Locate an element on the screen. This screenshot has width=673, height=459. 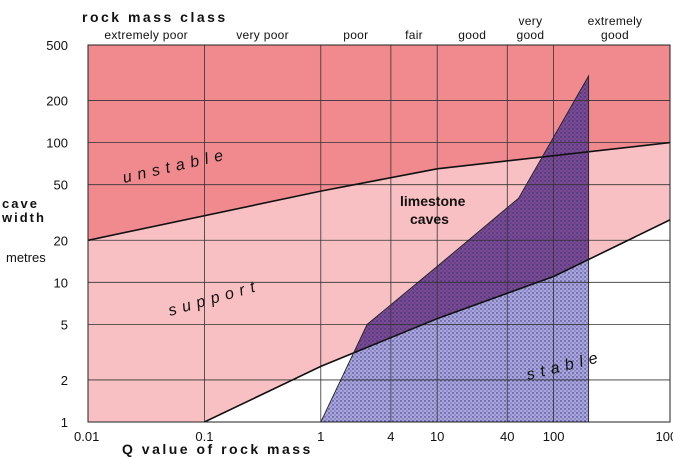
x-tick-label: 100 is located at coordinates (554, 436).